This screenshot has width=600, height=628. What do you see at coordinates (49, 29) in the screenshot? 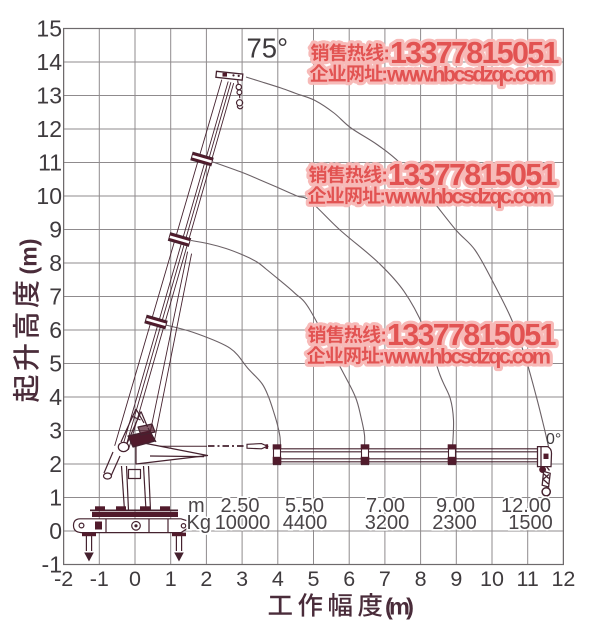
I see `svg-text: 15` at bounding box center [49, 29].